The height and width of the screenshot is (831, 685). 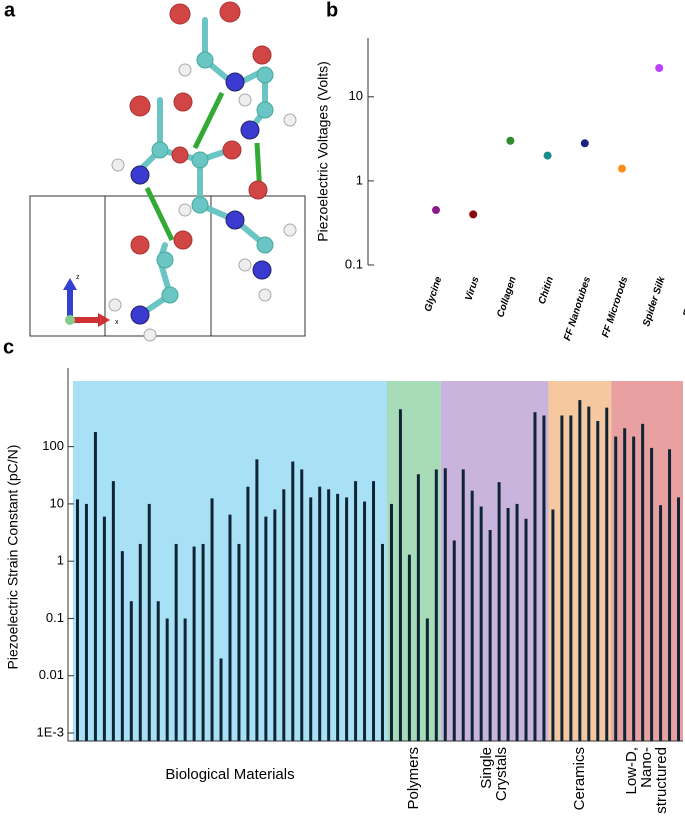 What do you see at coordinates (577, 308) in the screenshot?
I see `x-tick-label: FF Nanotubes` at bounding box center [577, 308].